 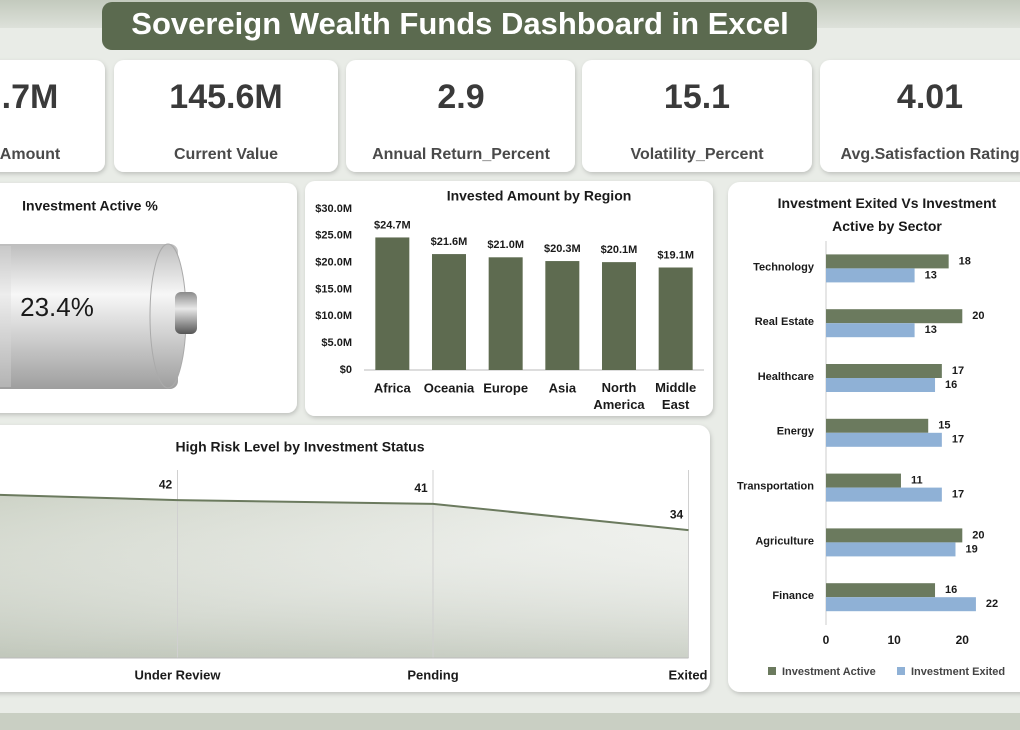 I want to click on chart-title: High Risk Level by Investment Status, so click(x=300, y=447).